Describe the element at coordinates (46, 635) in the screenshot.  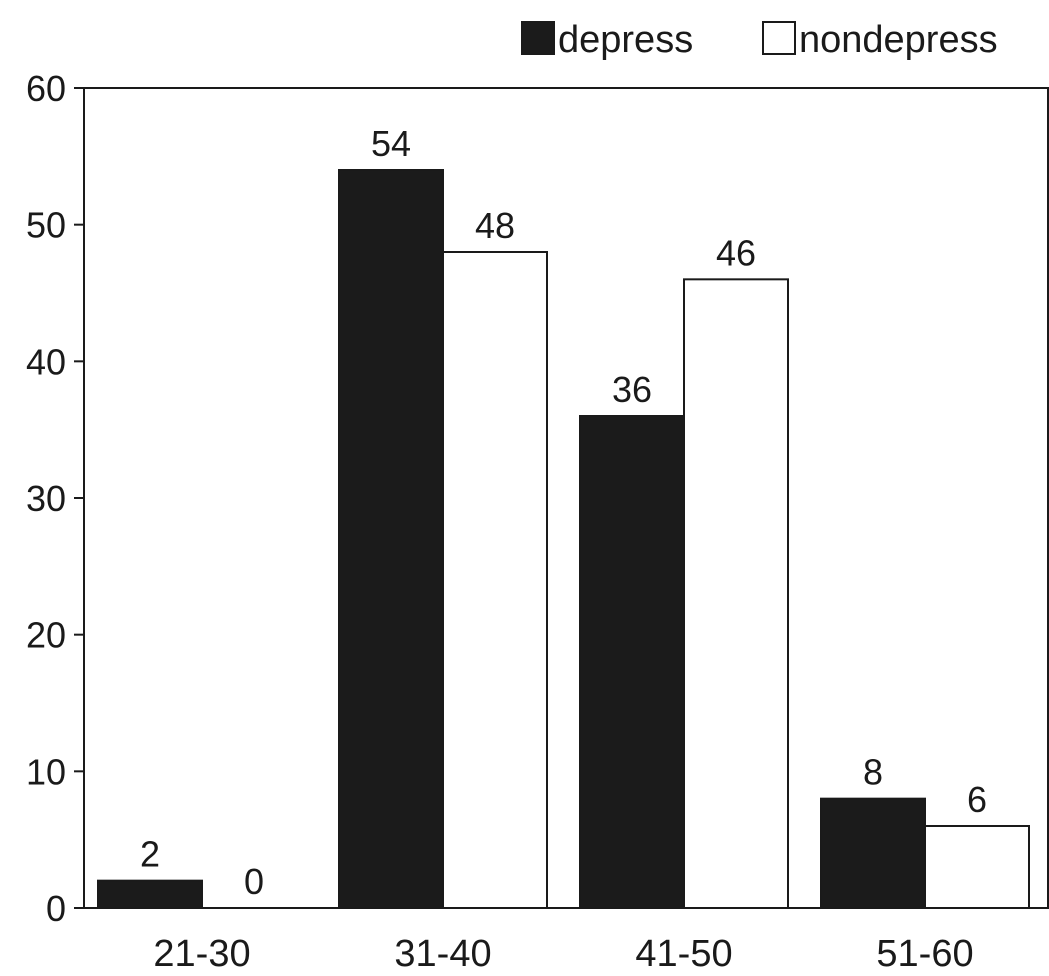
I see `y-tick-label: 20` at that location.